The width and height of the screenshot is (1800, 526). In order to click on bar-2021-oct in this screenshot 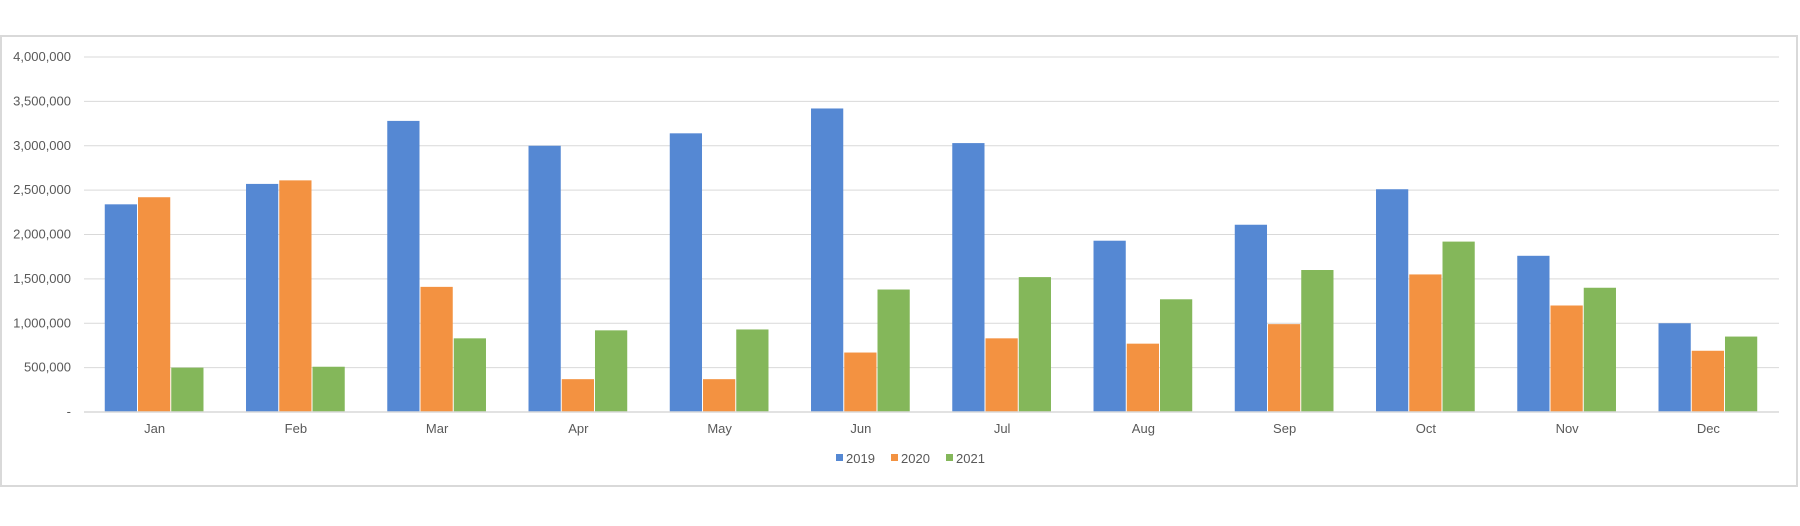, I will do `click(1458, 326)`.